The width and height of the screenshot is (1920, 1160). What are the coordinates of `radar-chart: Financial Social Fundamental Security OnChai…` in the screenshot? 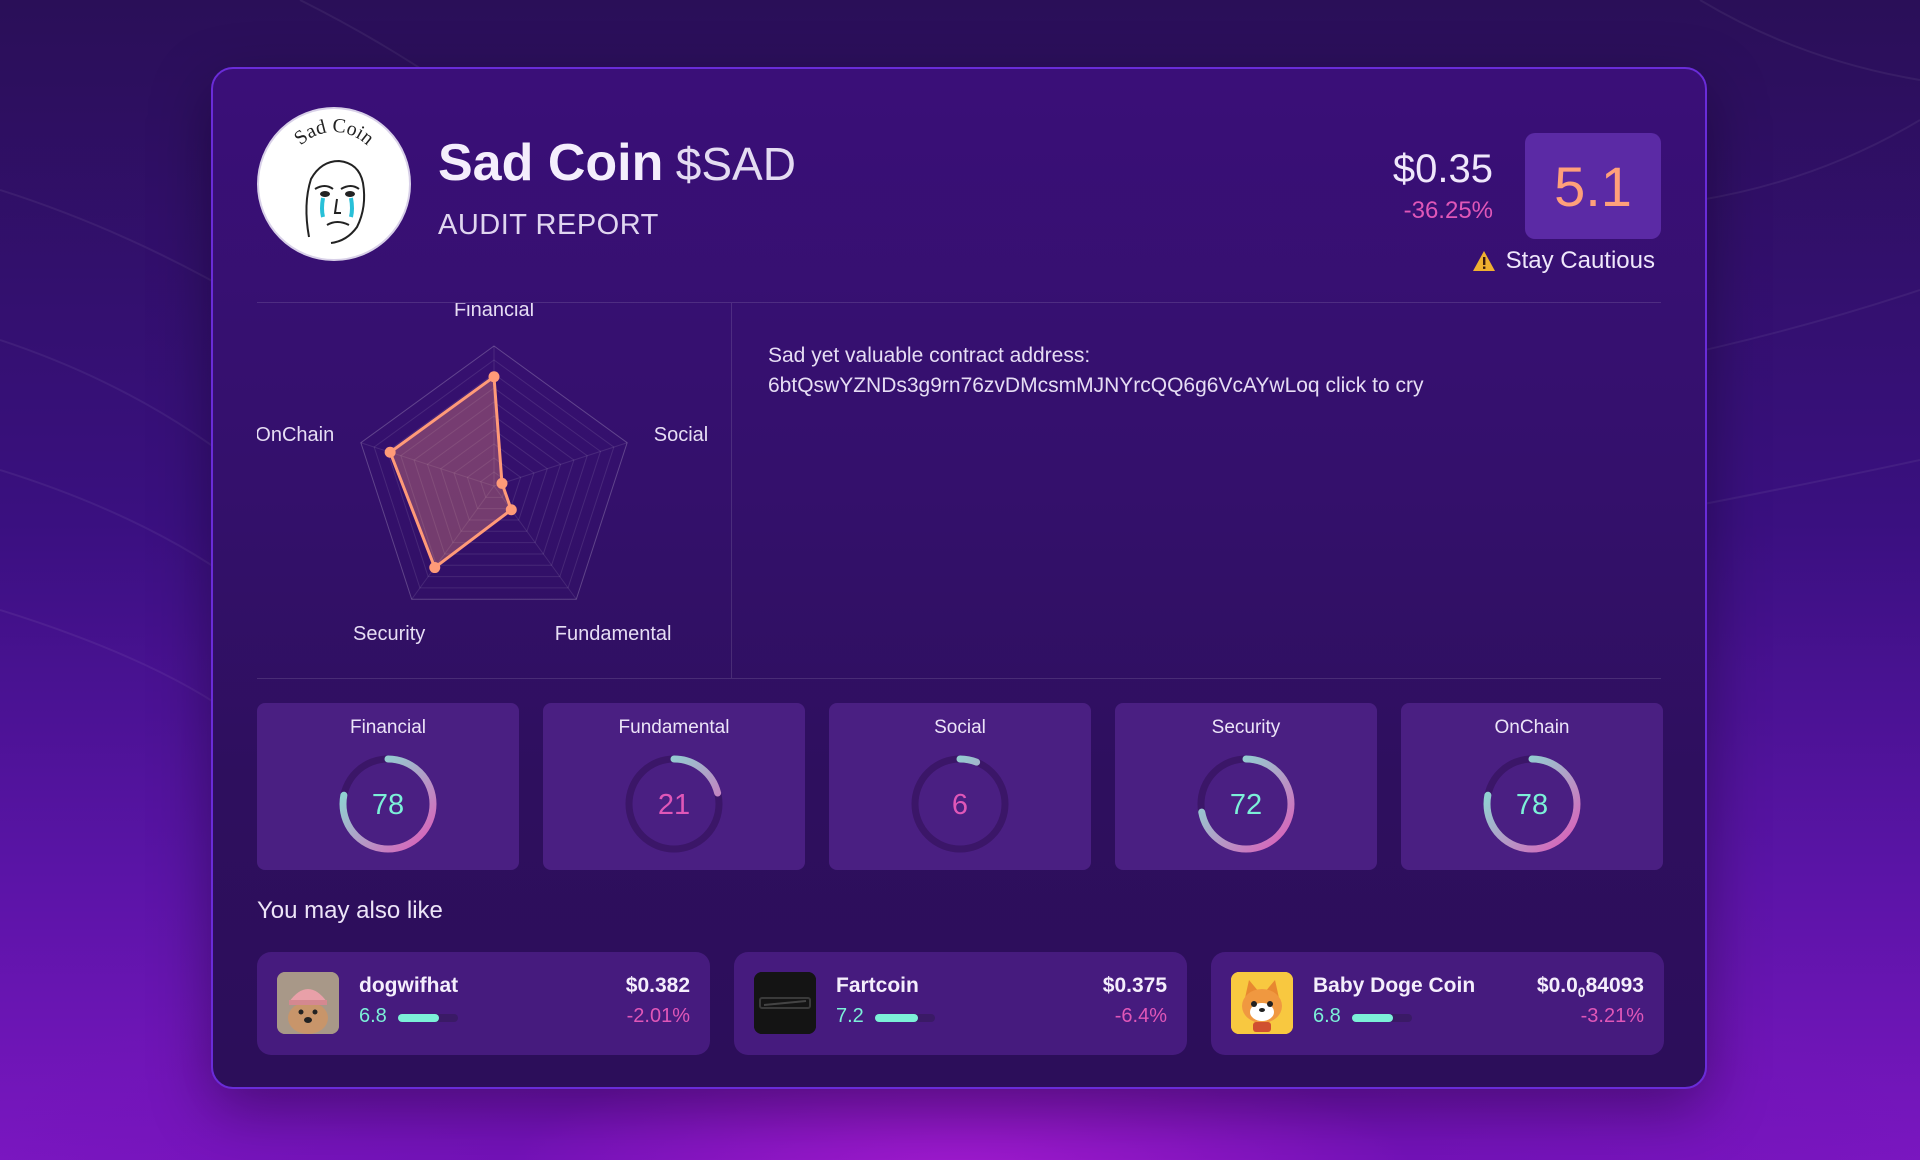 It's located at (482, 474).